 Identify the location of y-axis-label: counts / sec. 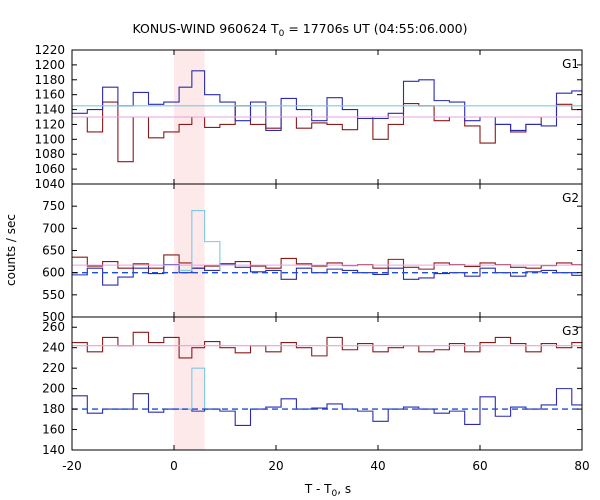
(11, 250).